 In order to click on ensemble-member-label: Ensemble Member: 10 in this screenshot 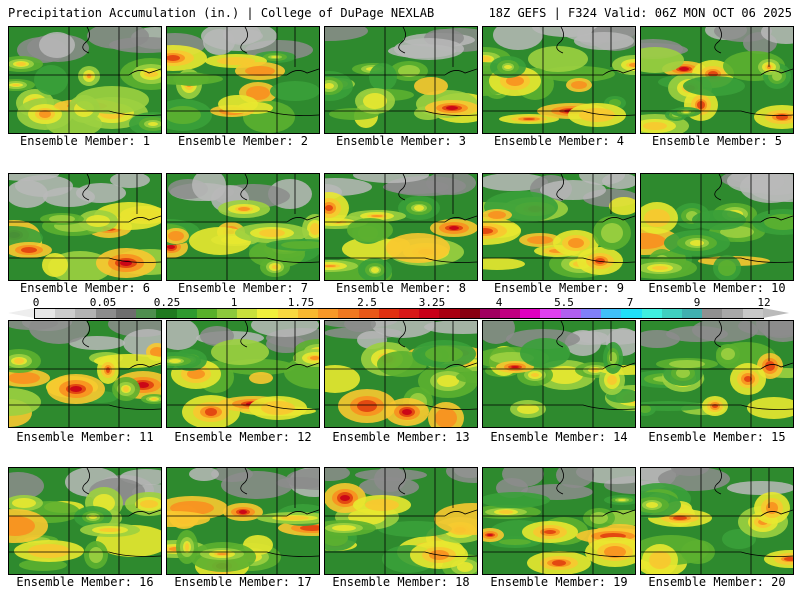, I will do `click(717, 288)`.